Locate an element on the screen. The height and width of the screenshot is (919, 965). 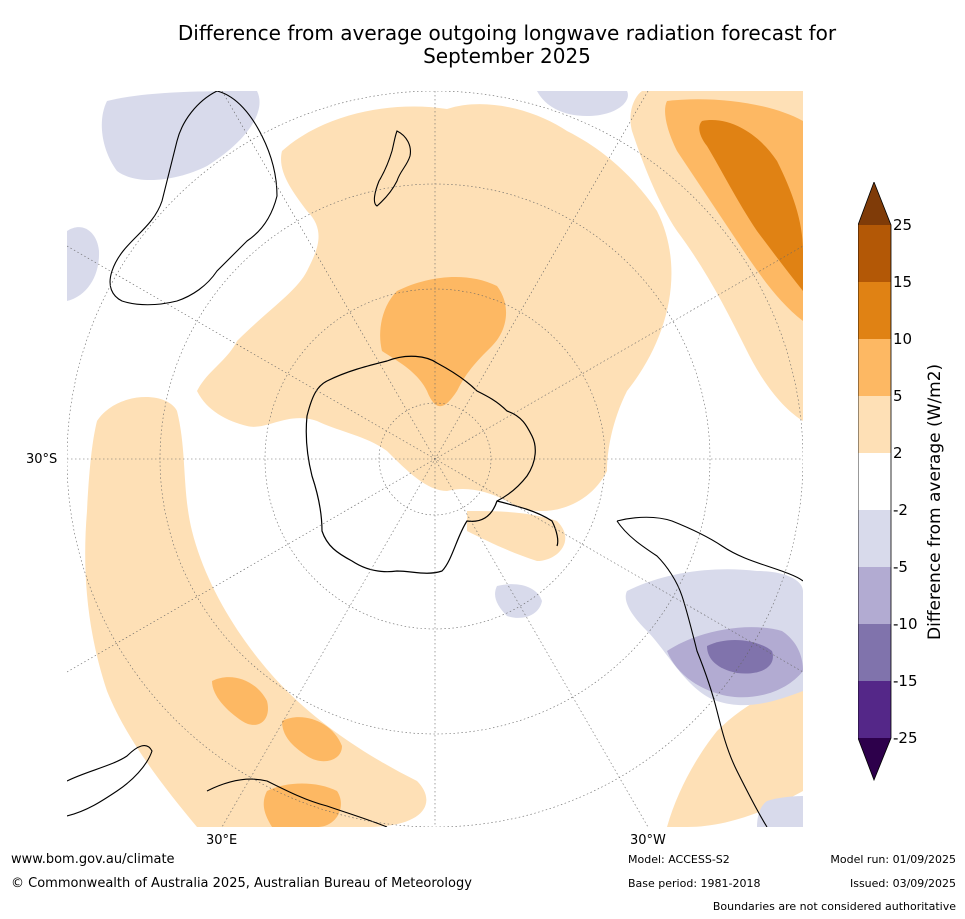
anomaly-region-neg2-5-top is located at coordinates (582, 103).